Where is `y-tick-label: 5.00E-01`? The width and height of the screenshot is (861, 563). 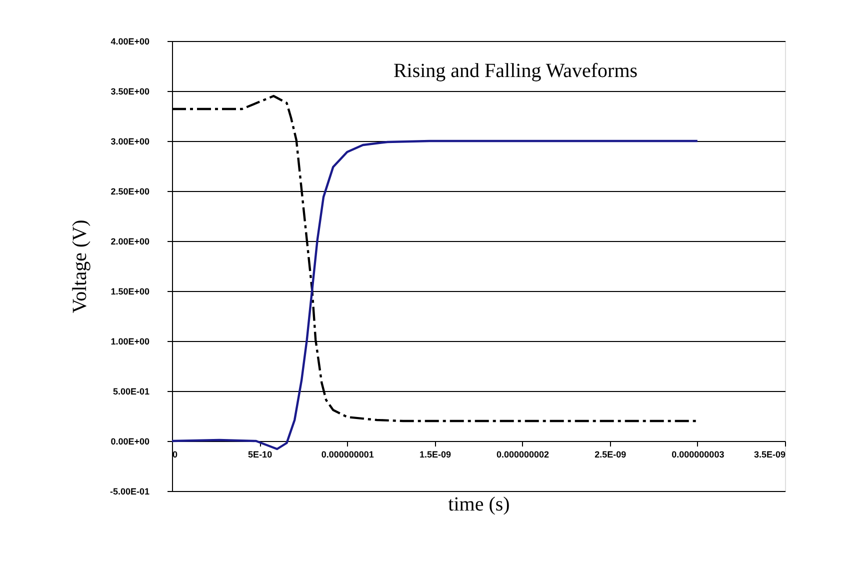 y-tick-label: 5.00E-01 is located at coordinates (131, 391).